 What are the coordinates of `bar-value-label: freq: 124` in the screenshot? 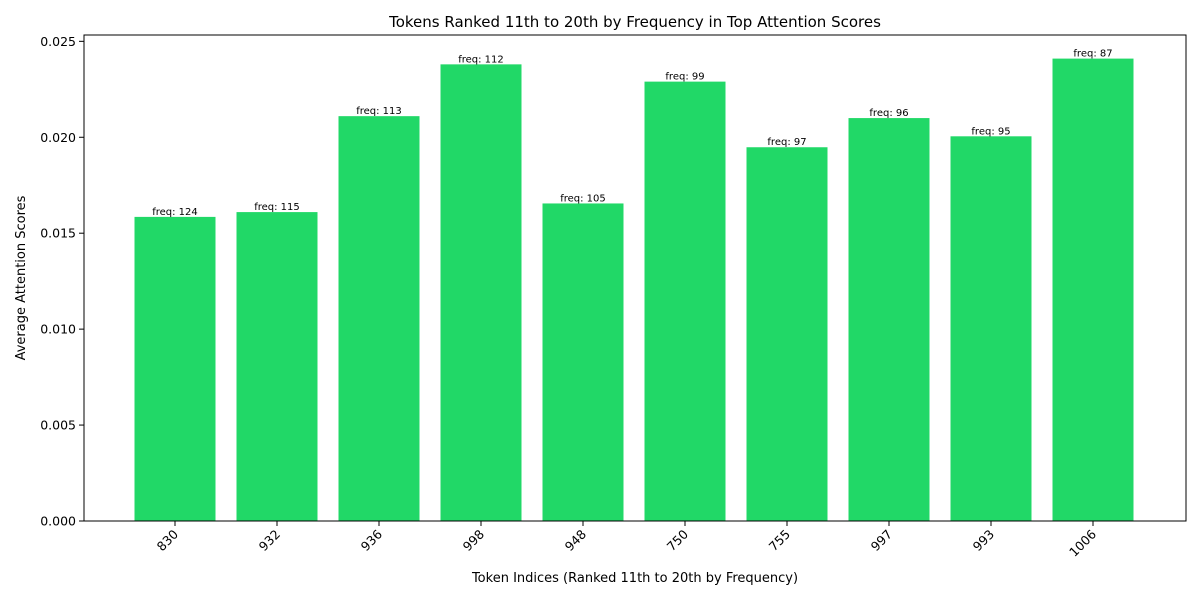 It's located at (175, 212).